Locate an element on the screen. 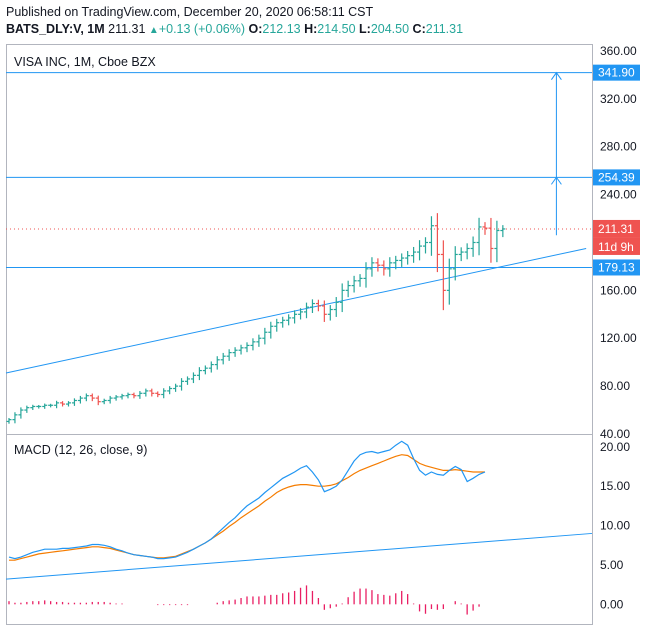 The image size is (653, 630). price-level-label: 179.13 is located at coordinates (616, 267).